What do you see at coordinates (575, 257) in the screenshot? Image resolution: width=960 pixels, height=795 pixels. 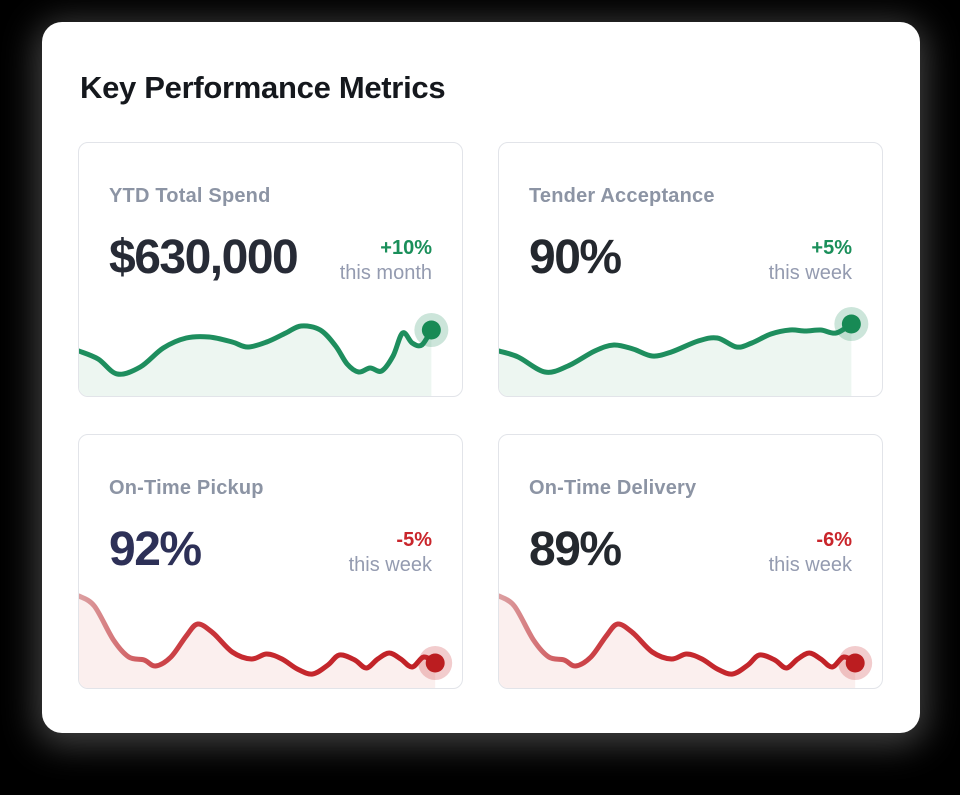 I see `metric-value: 90%` at bounding box center [575, 257].